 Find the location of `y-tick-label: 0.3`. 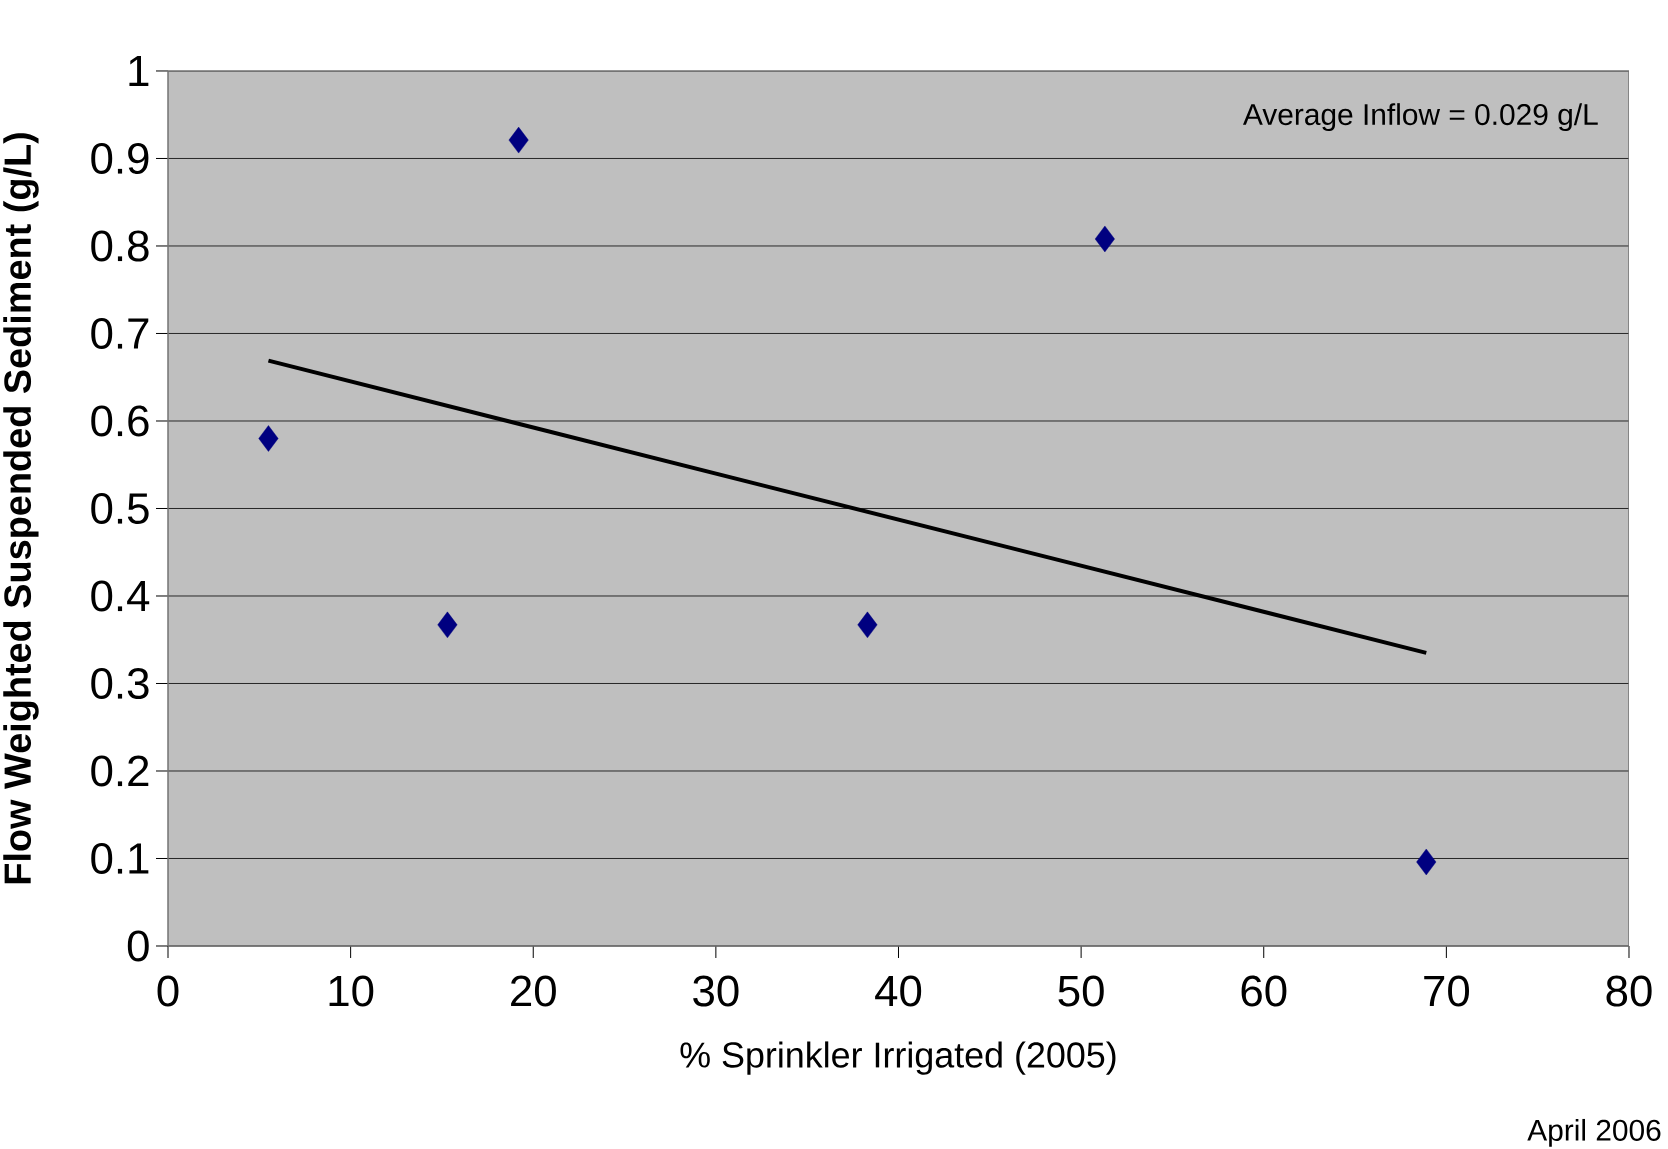

y-tick-label: 0.3 is located at coordinates (120, 683).